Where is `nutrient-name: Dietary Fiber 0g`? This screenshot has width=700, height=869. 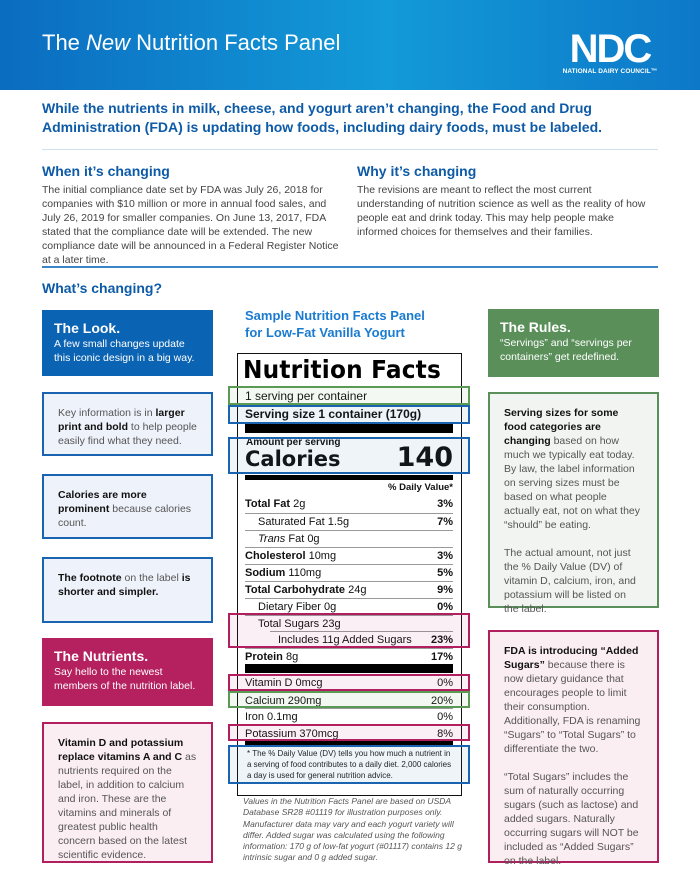 nutrient-name: Dietary Fiber 0g is located at coordinates (297, 606).